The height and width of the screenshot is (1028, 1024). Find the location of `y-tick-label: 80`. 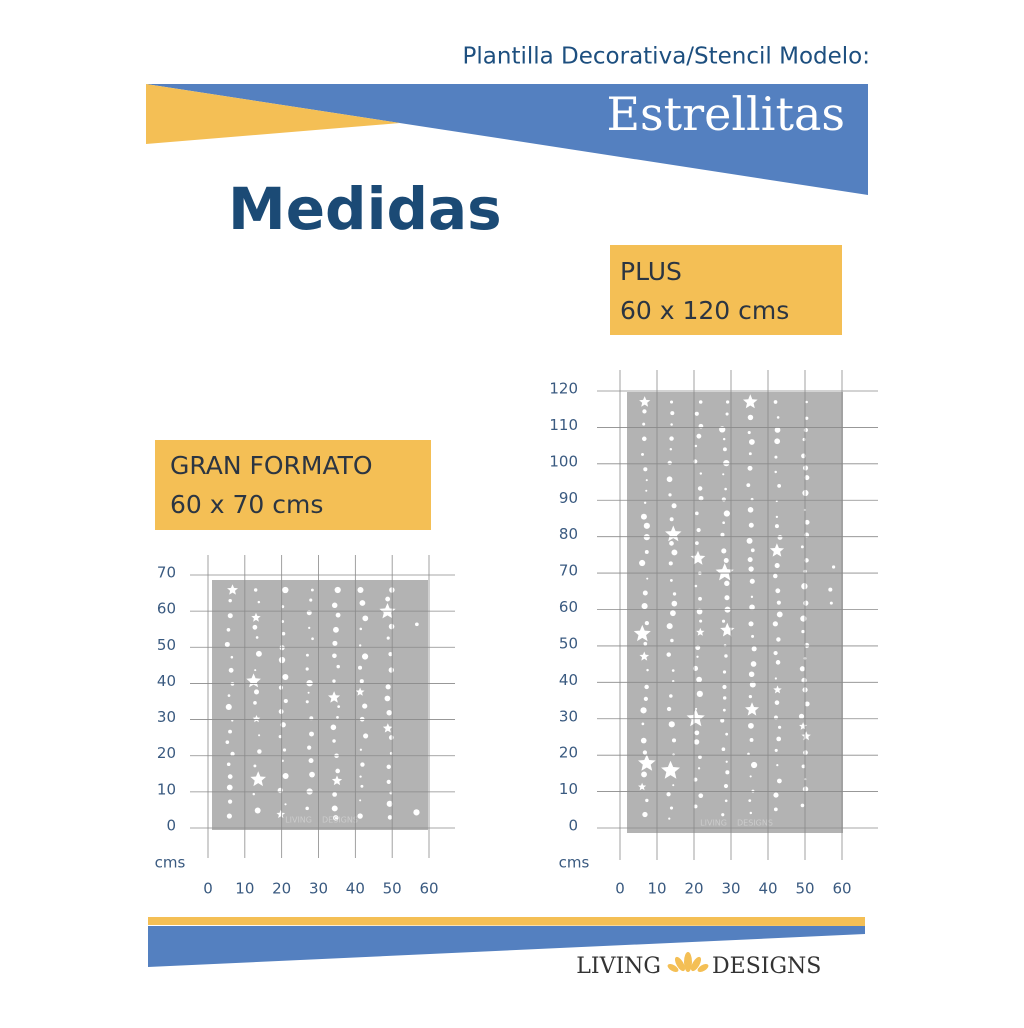

y-tick-label: 80 is located at coordinates (568, 534).